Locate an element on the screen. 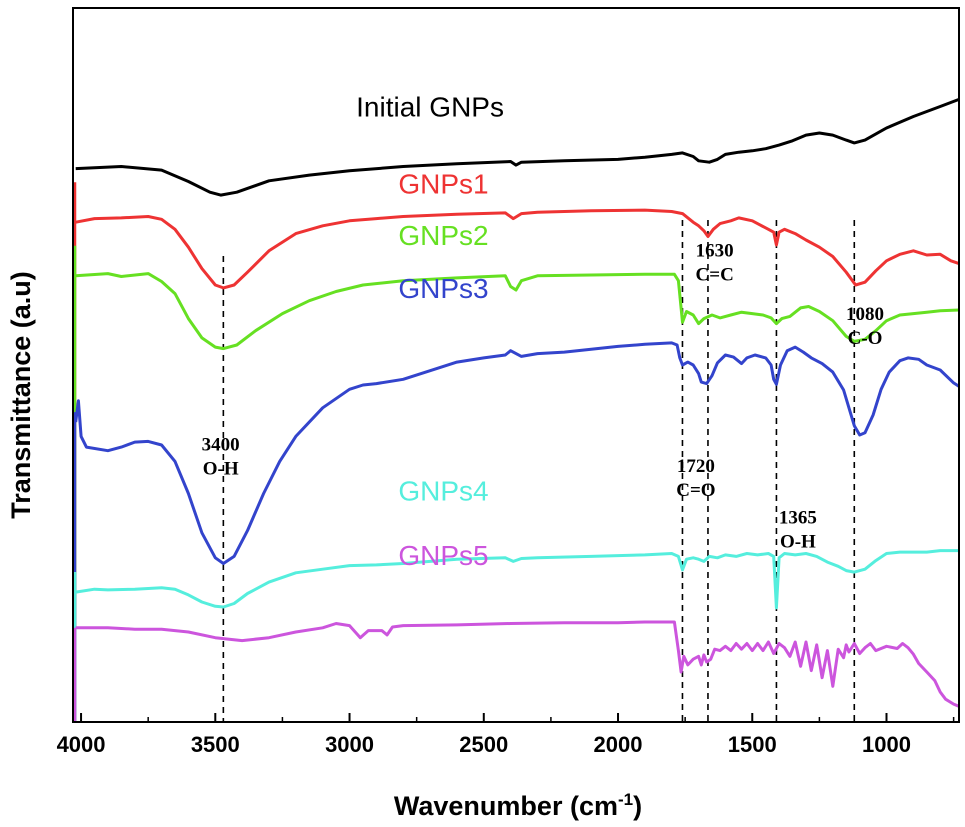 The height and width of the screenshot is (827, 965). x-tick-label-4000: 4000 is located at coordinates (81, 744).